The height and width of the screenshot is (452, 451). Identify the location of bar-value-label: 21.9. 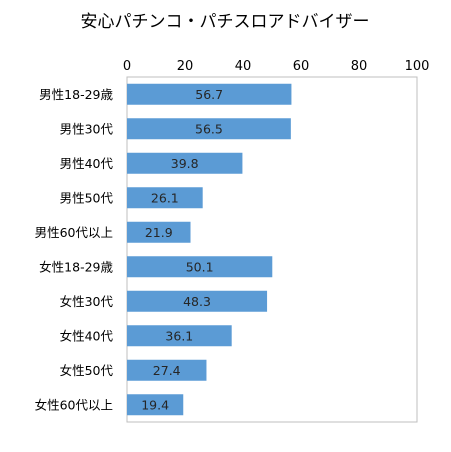
(159, 232).